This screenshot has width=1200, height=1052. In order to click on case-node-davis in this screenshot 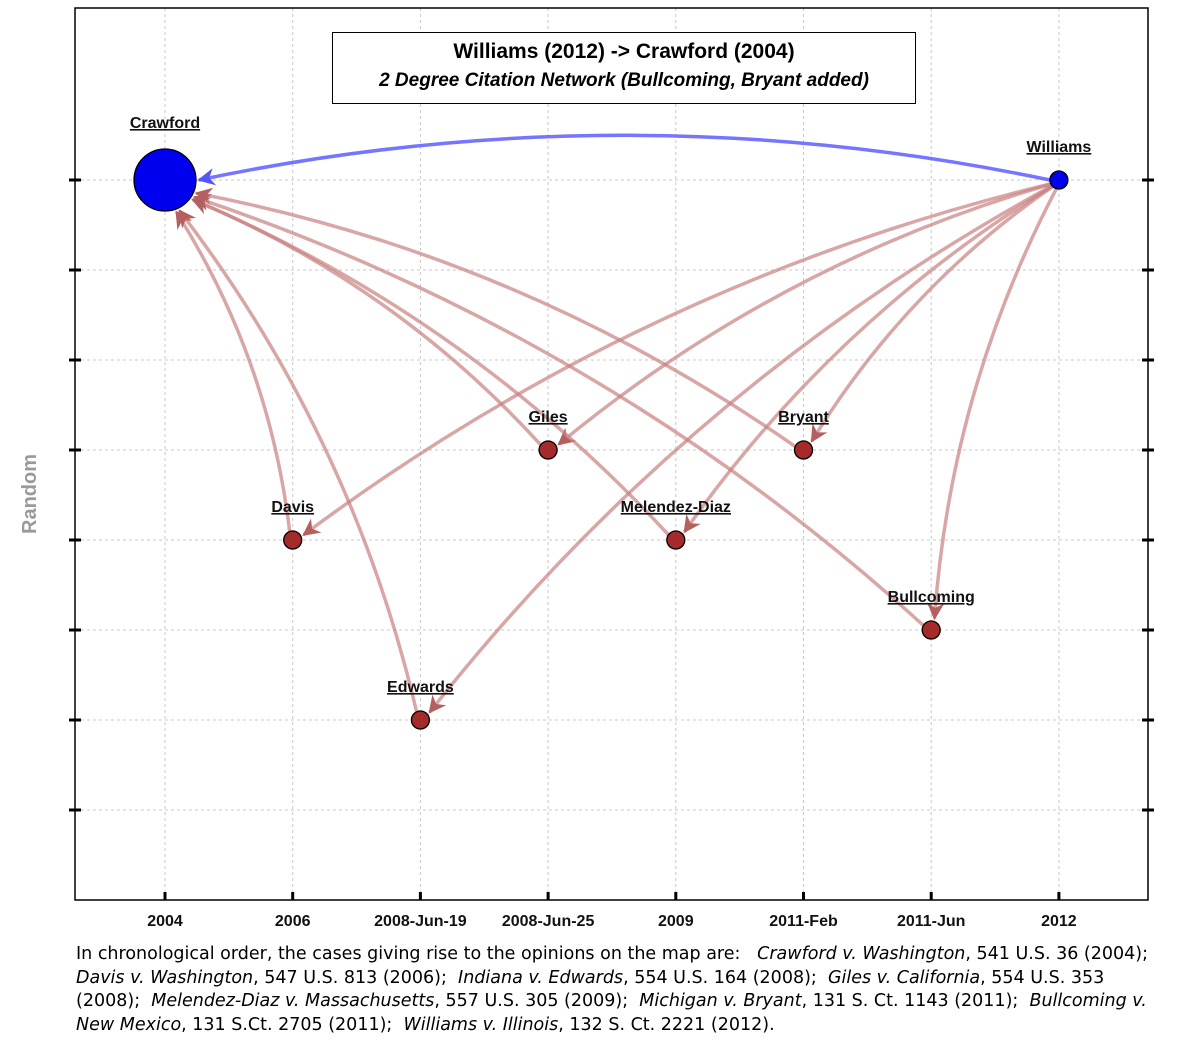, I will do `click(293, 540)`.